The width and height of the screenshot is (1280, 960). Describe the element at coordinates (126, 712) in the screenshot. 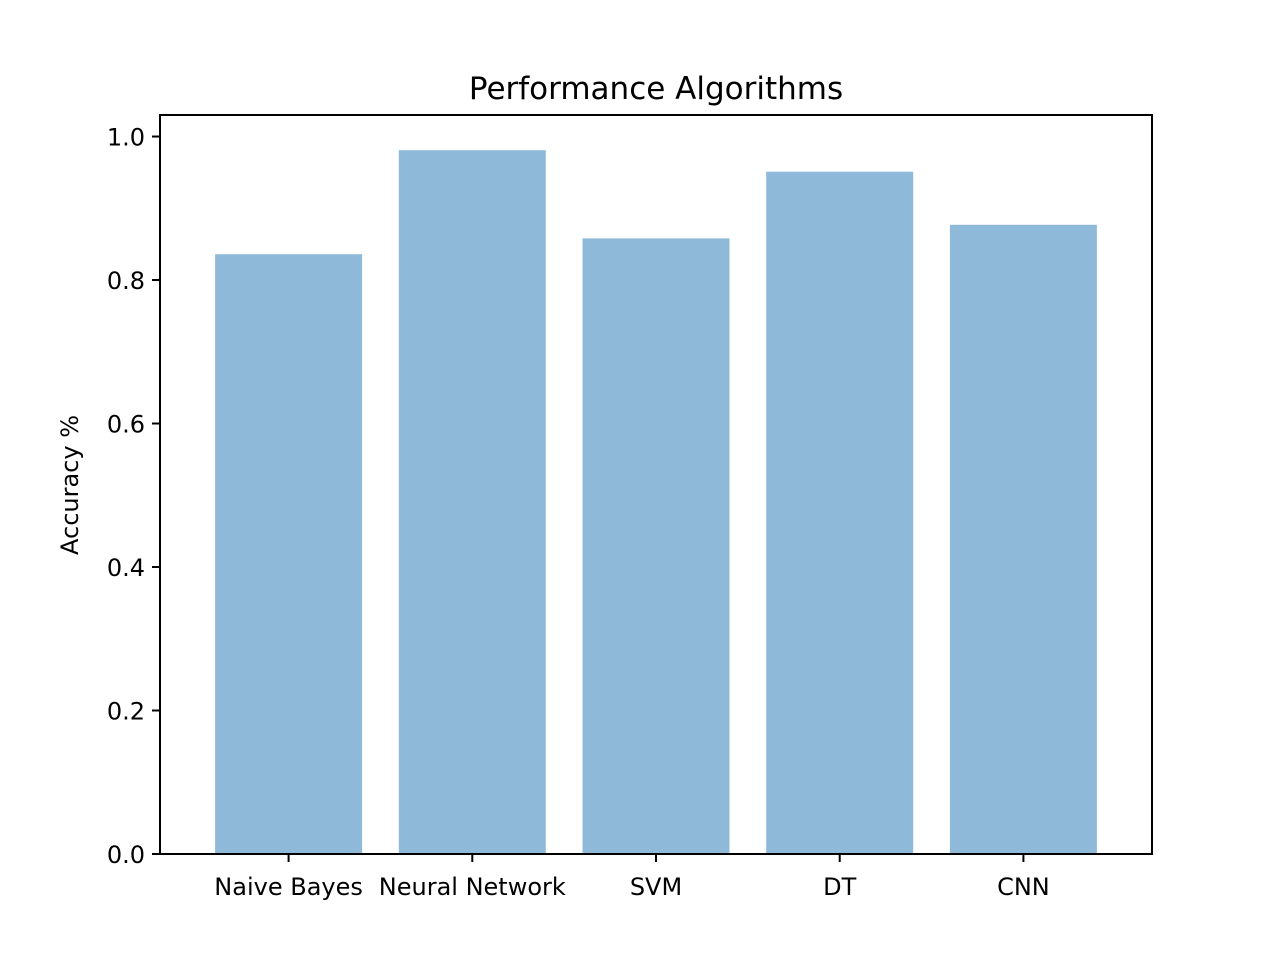

I see `y-tick-label: 0.2` at that location.